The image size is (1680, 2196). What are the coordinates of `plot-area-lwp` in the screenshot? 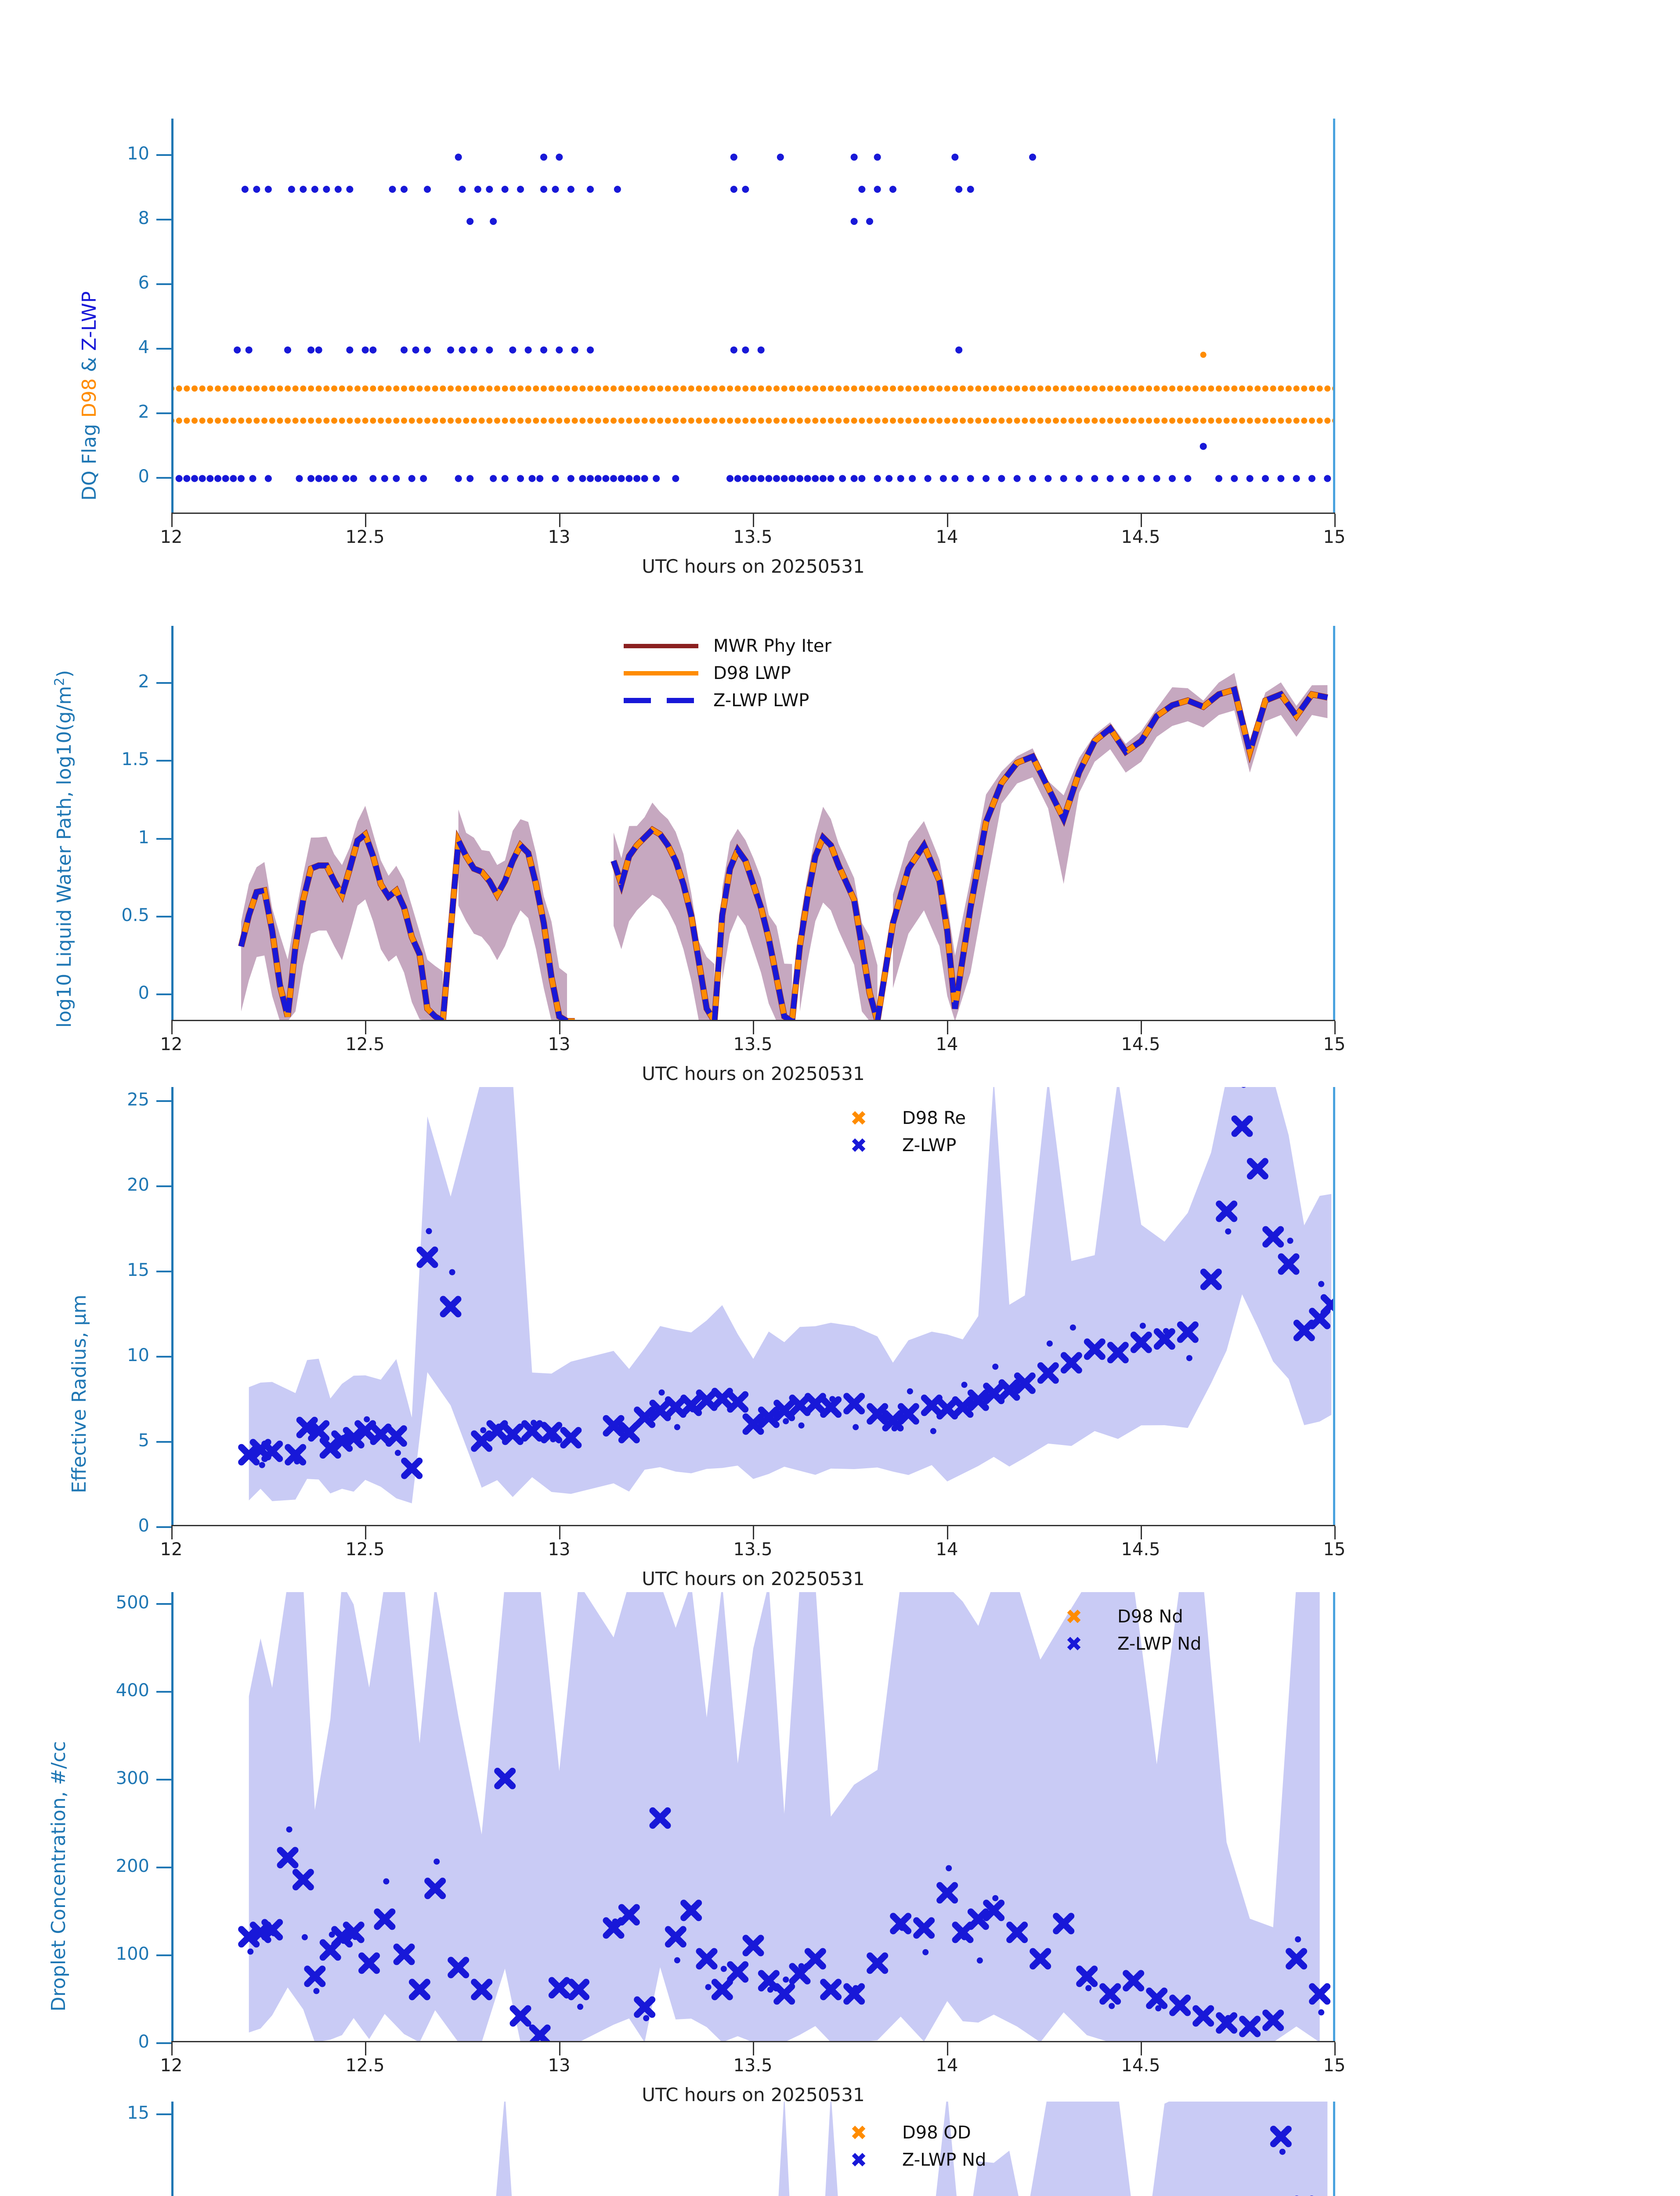 It's located at (753, 824).